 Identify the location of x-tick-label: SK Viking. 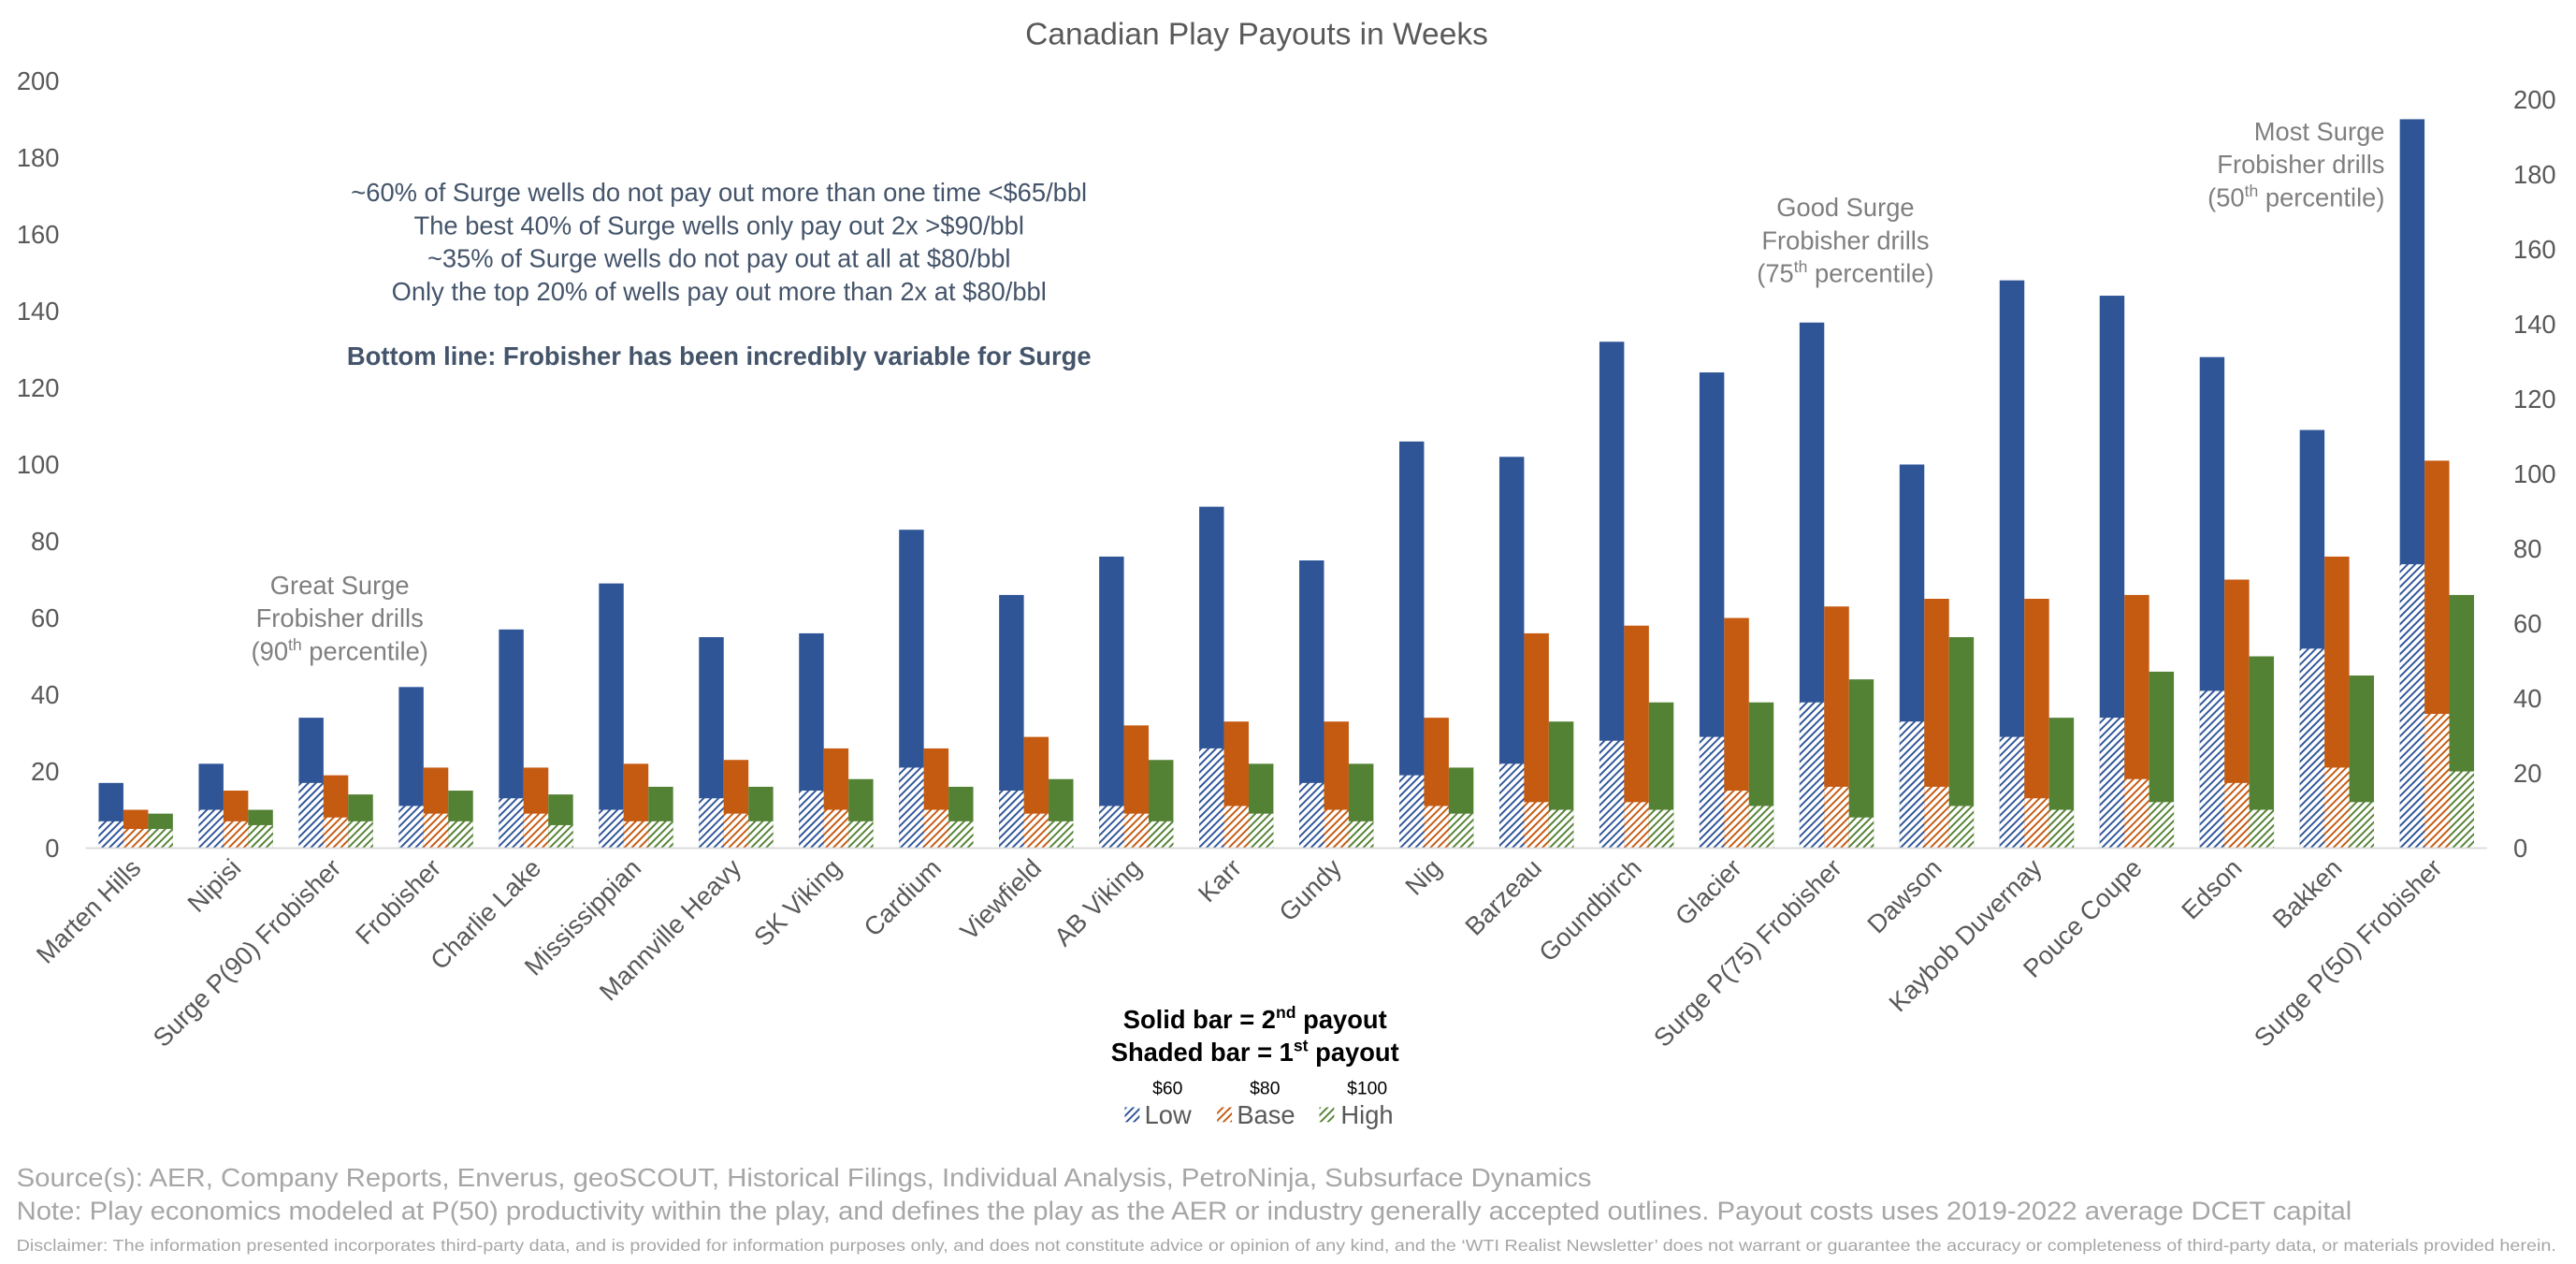
(797, 902).